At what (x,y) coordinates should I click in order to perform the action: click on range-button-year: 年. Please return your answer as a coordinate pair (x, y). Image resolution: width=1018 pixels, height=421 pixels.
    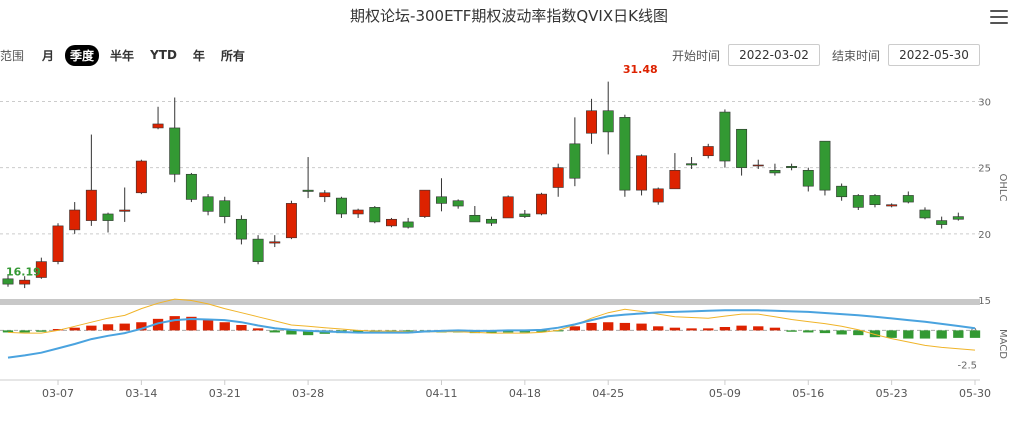
    Looking at the image, I should click on (198, 55).